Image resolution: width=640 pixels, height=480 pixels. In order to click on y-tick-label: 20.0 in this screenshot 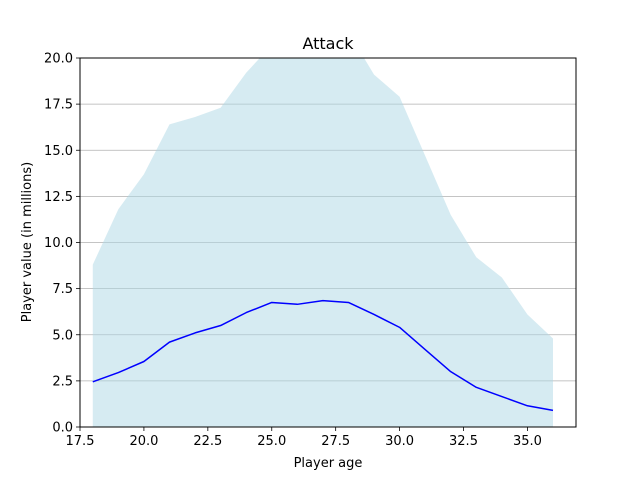, I will do `click(58, 59)`.